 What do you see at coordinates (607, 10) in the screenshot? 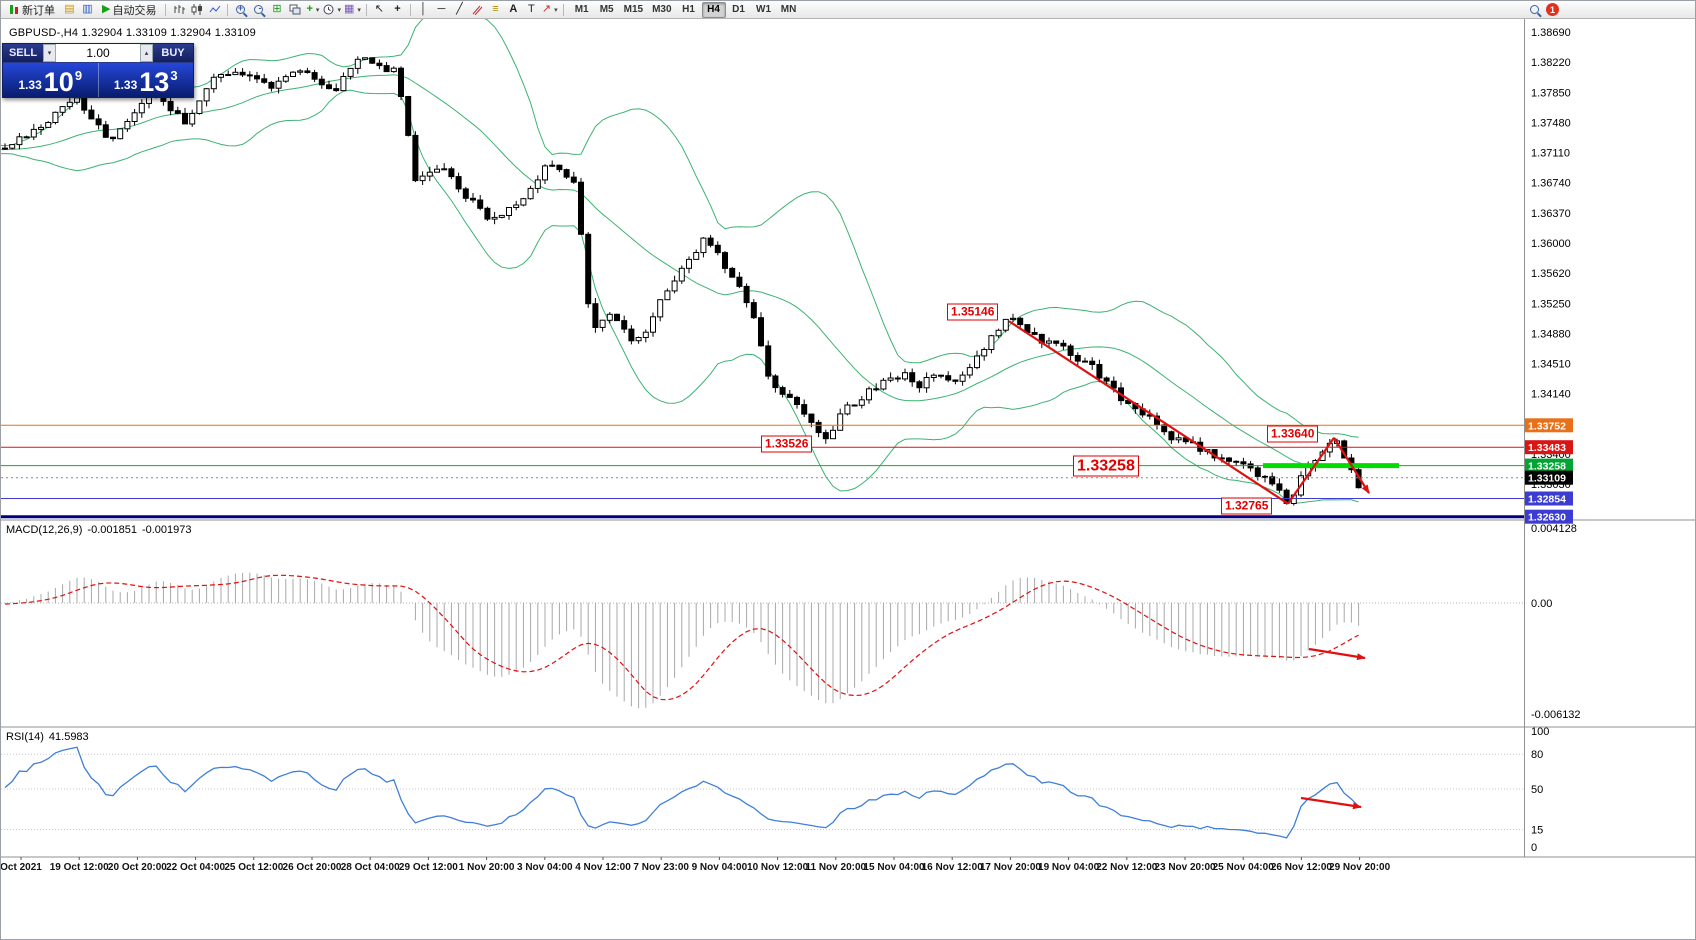
I see `timeframe-m5-button: M5` at bounding box center [607, 10].